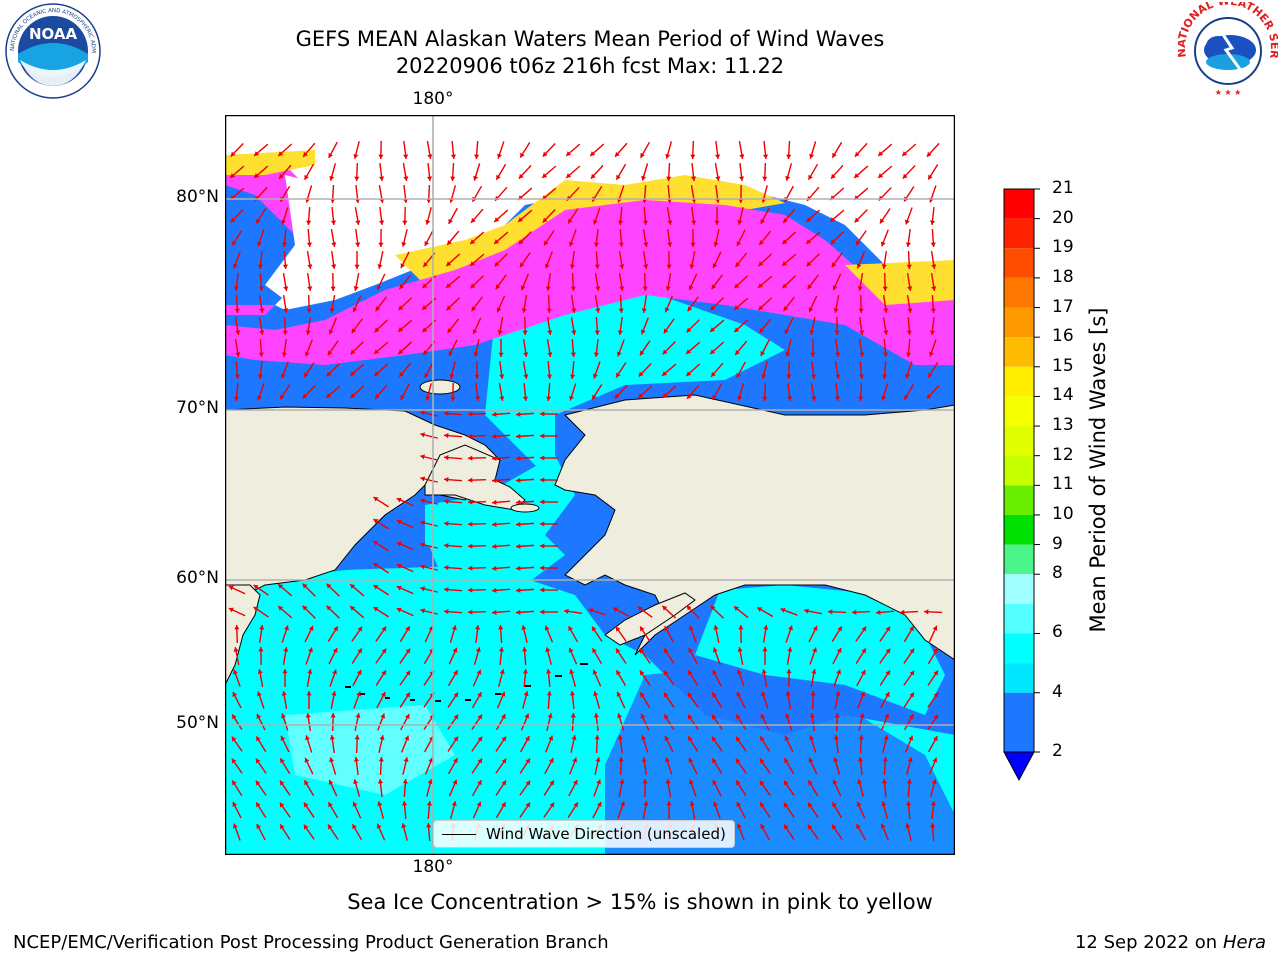  Describe the element at coordinates (53, 34) in the screenshot. I see `svg-text: NOAA` at that location.